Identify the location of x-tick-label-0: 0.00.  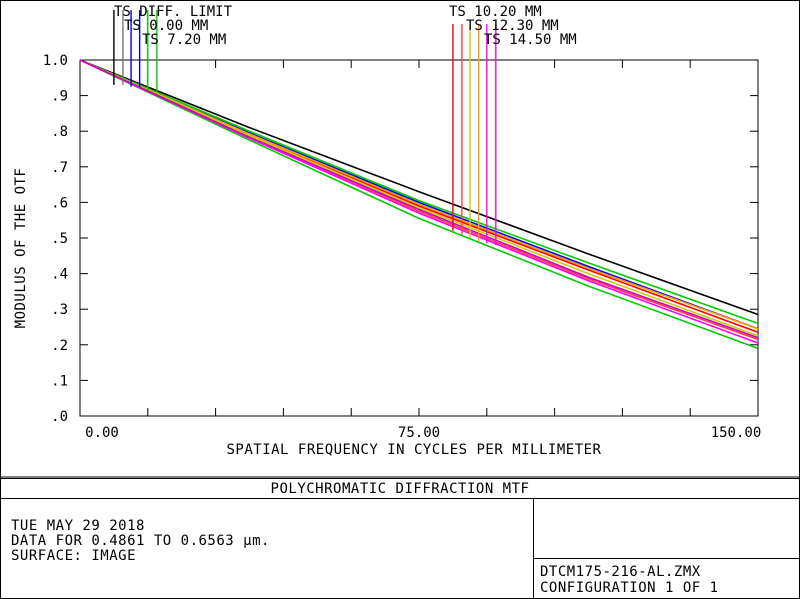
(102, 433).